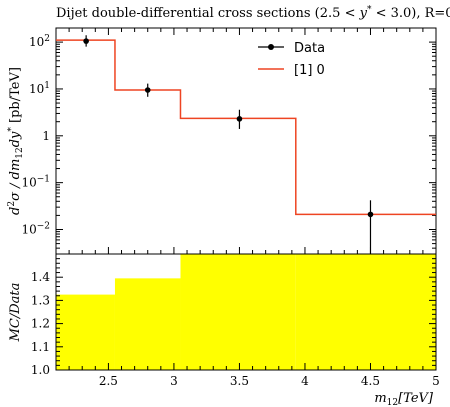  What do you see at coordinates (174, 381) in the screenshot?
I see `x-tick-label: 3` at bounding box center [174, 381].